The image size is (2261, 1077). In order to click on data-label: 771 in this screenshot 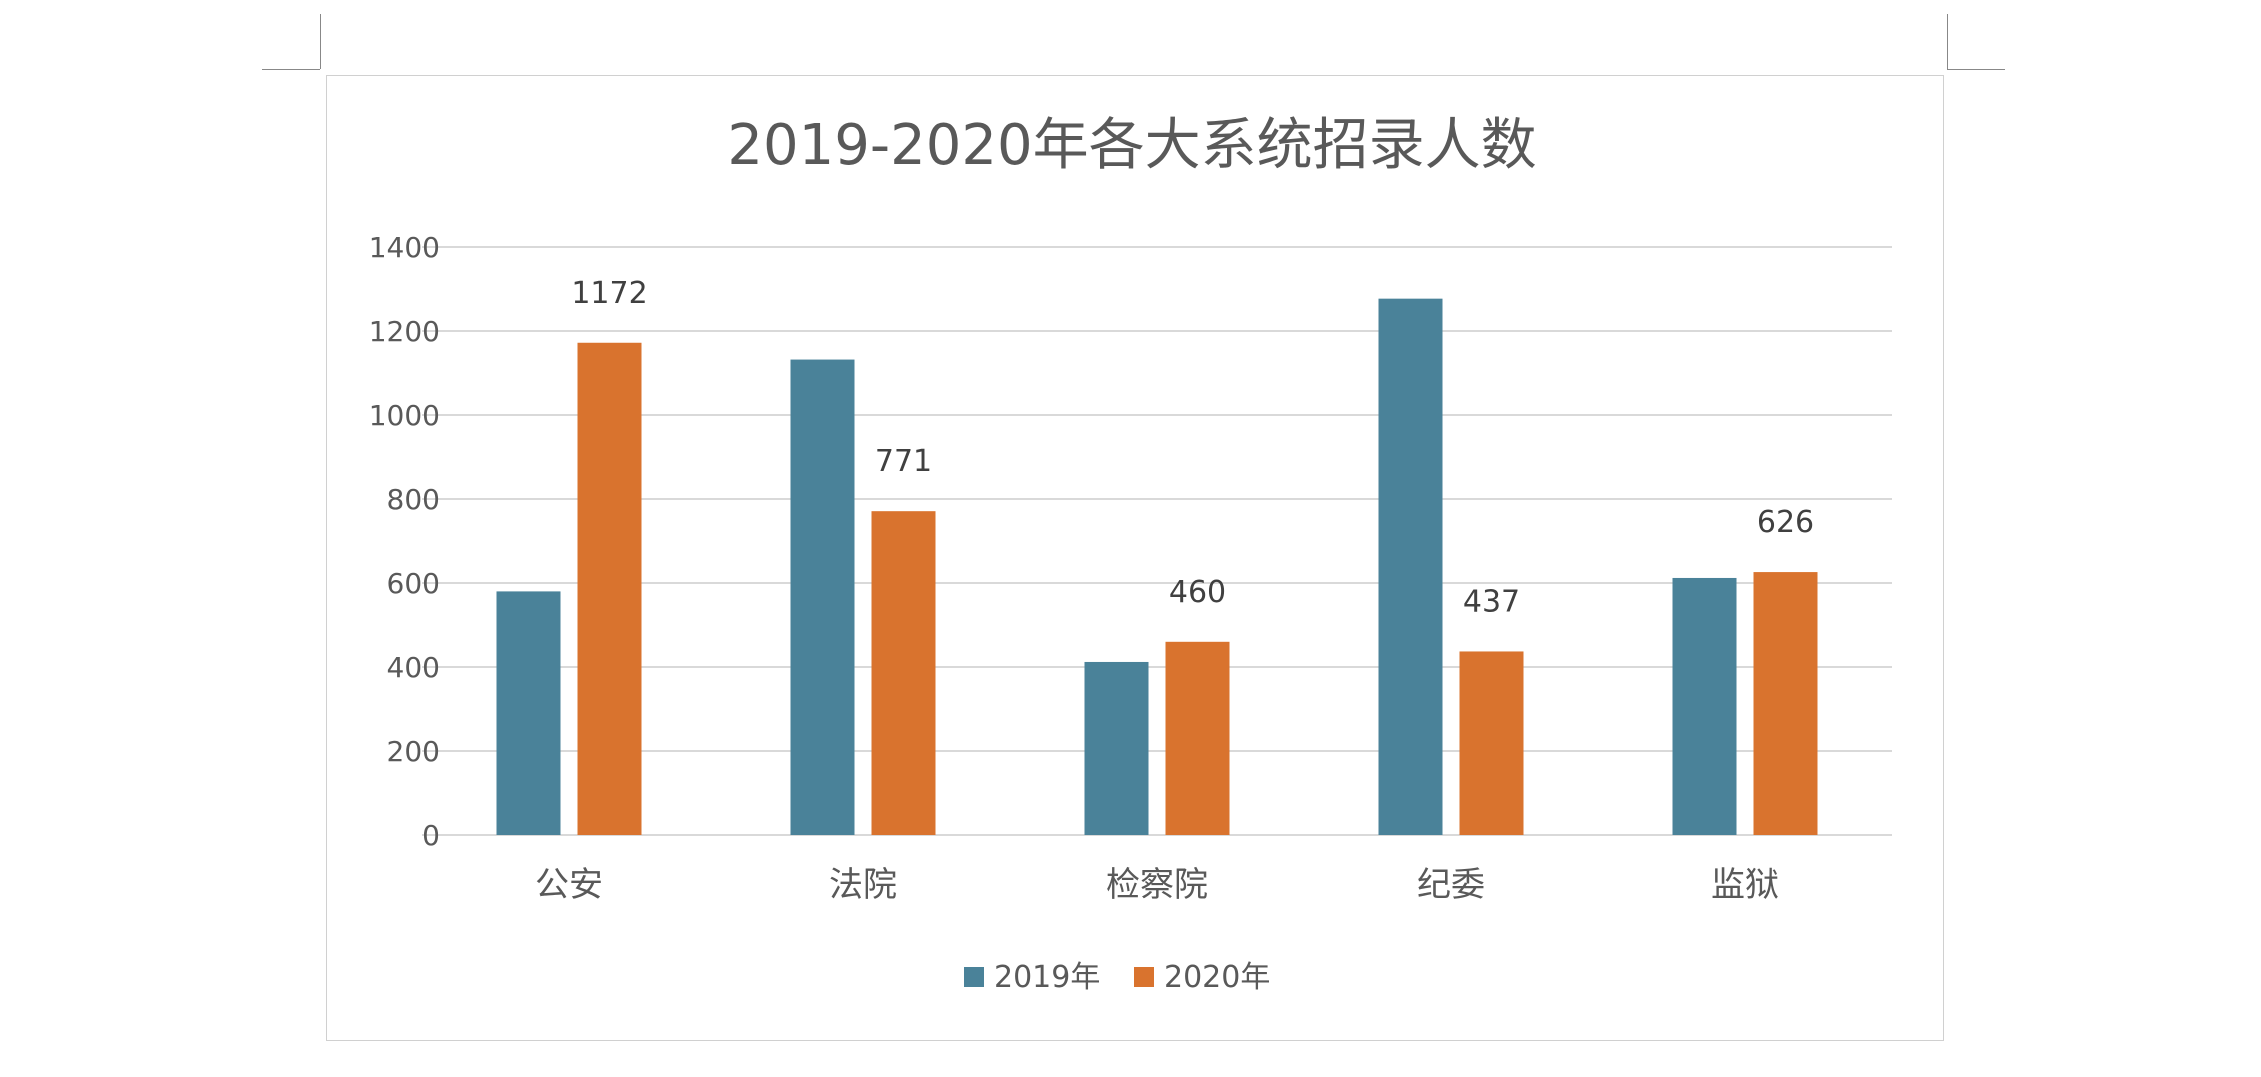, I will do `click(903, 461)`.